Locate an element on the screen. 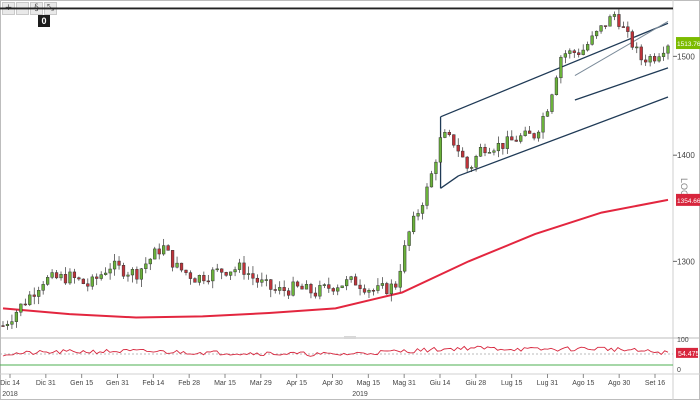 The height and width of the screenshot is (400, 700). price-badge-label: 1513.7676 is located at coordinates (688, 44).